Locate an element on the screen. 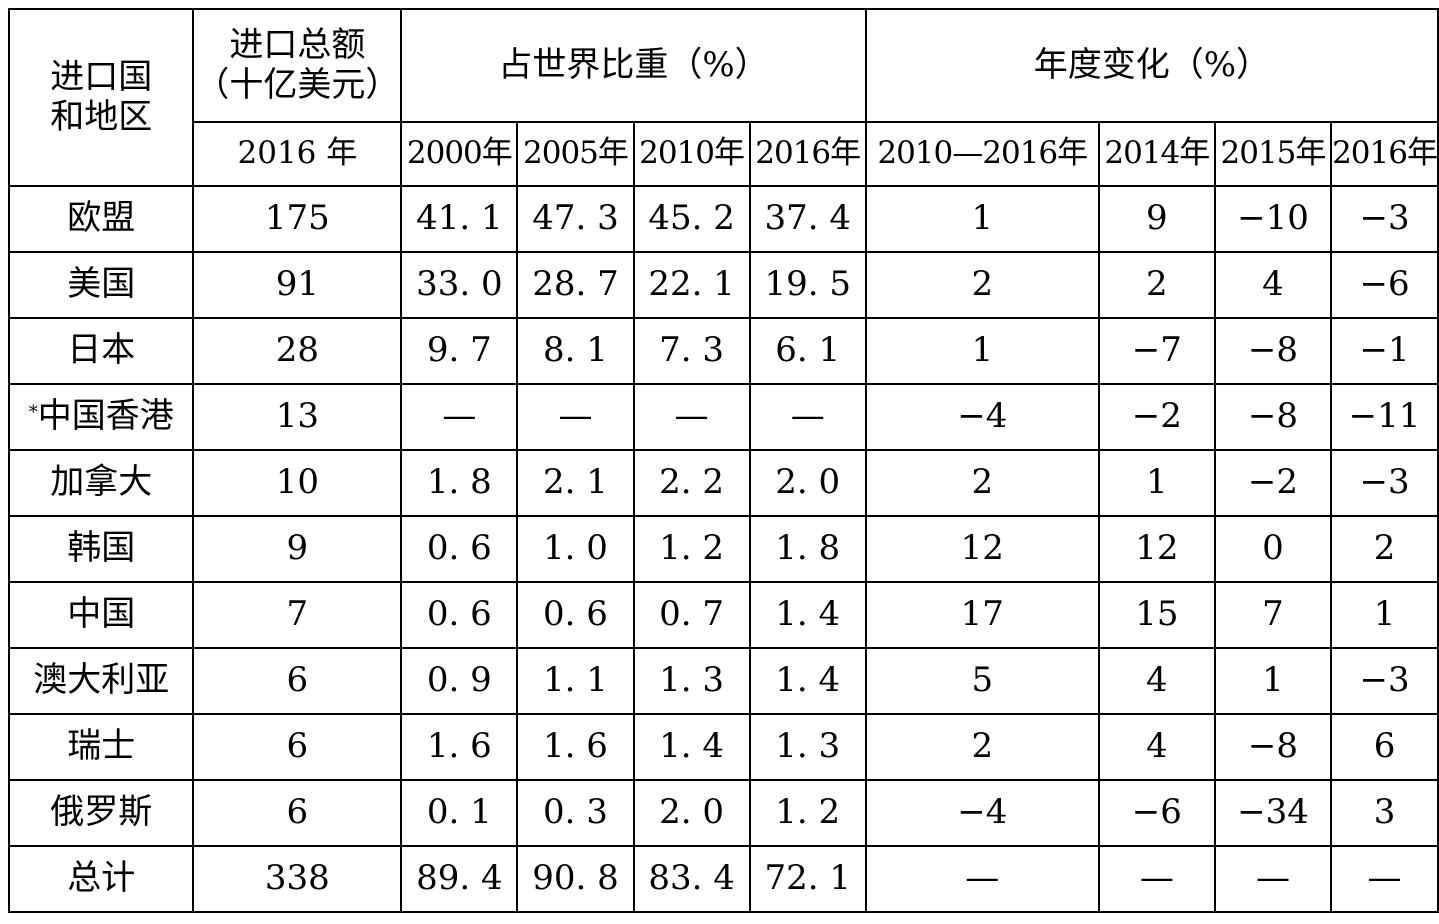 The image size is (1439, 924). share-cell: 0. 9 is located at coordinates (459, 681).